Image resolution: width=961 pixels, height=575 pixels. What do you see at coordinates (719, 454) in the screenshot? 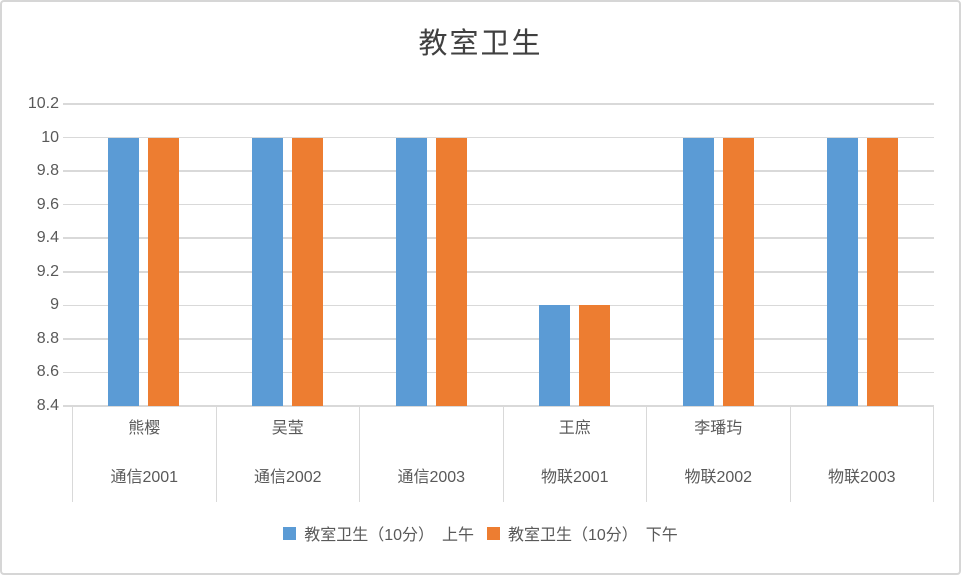
I see `category-cell: 李璠玙物联2002` at bounding box center [719, 454].